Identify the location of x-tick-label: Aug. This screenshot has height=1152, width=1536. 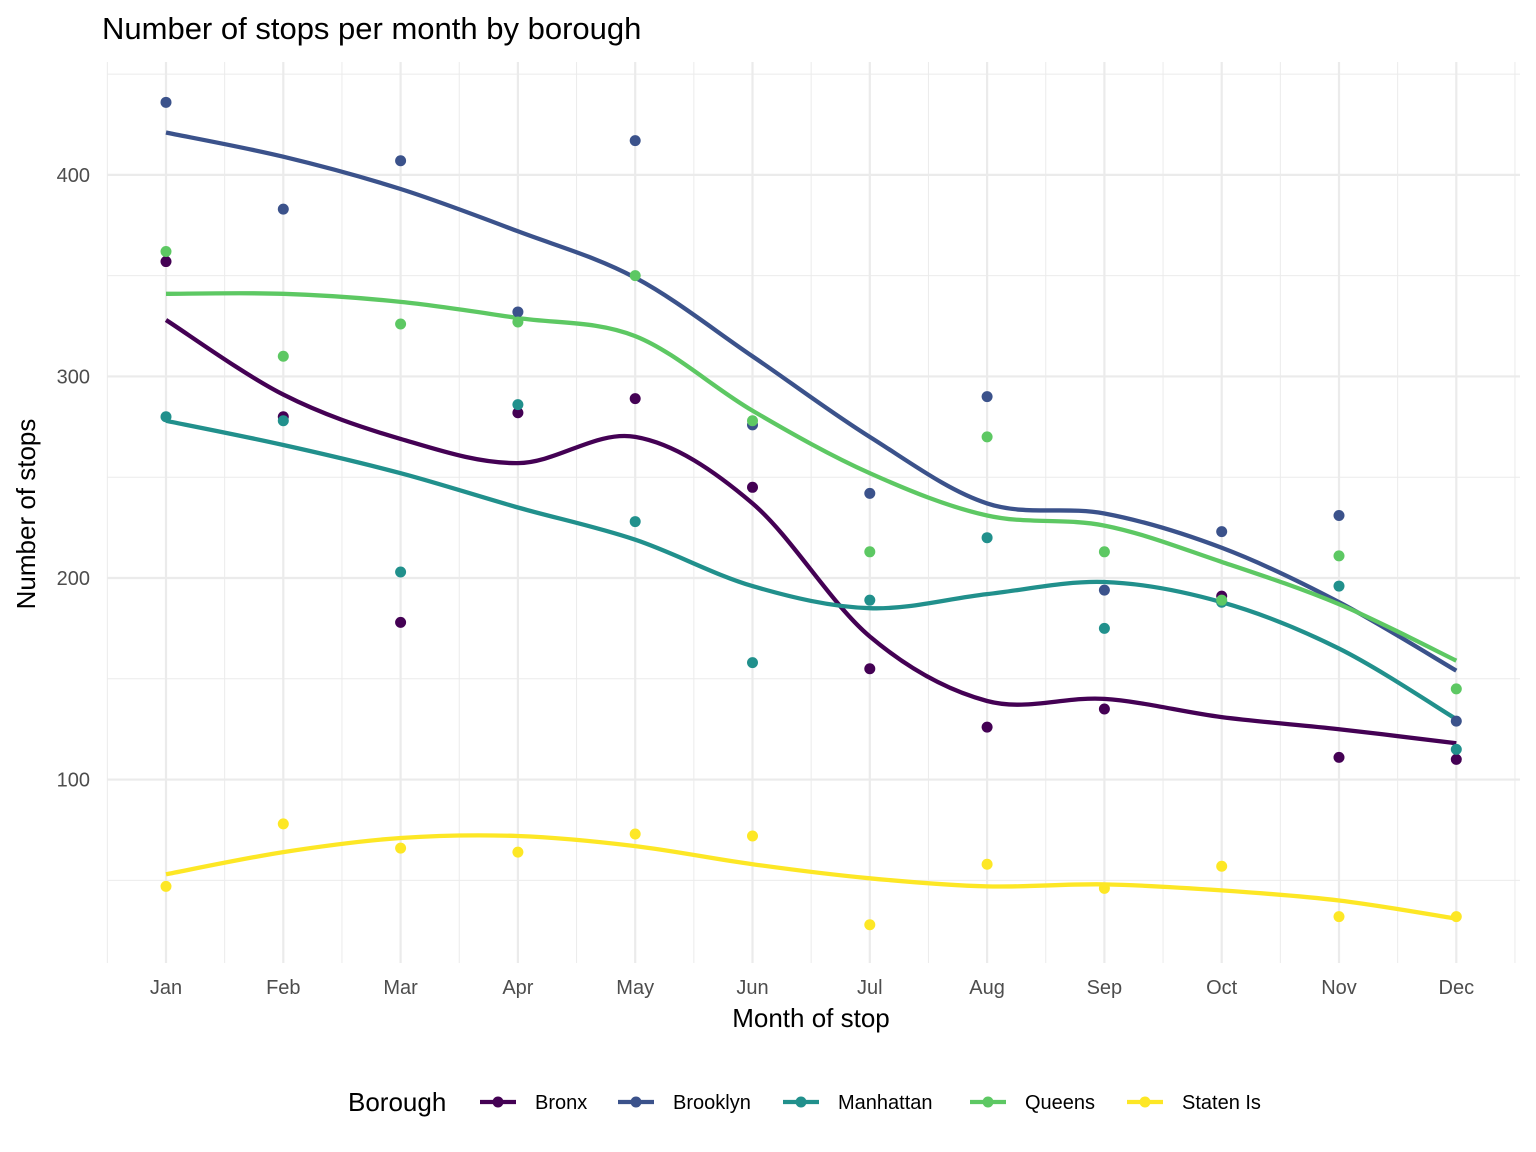
(987, 988).